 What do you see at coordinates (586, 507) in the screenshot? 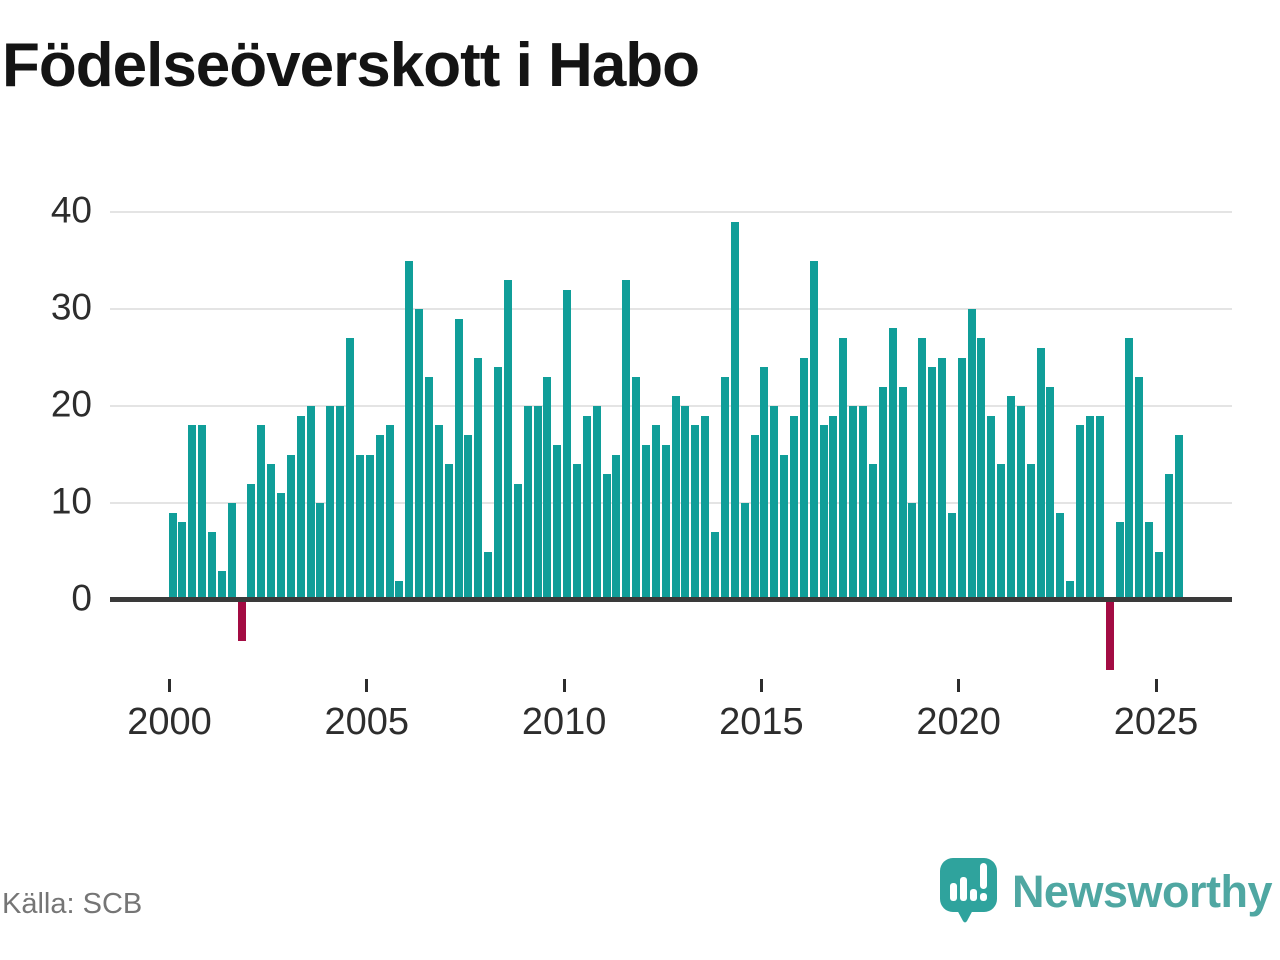
I see `bar-2010-Q3` at bounding box center [586, 507].